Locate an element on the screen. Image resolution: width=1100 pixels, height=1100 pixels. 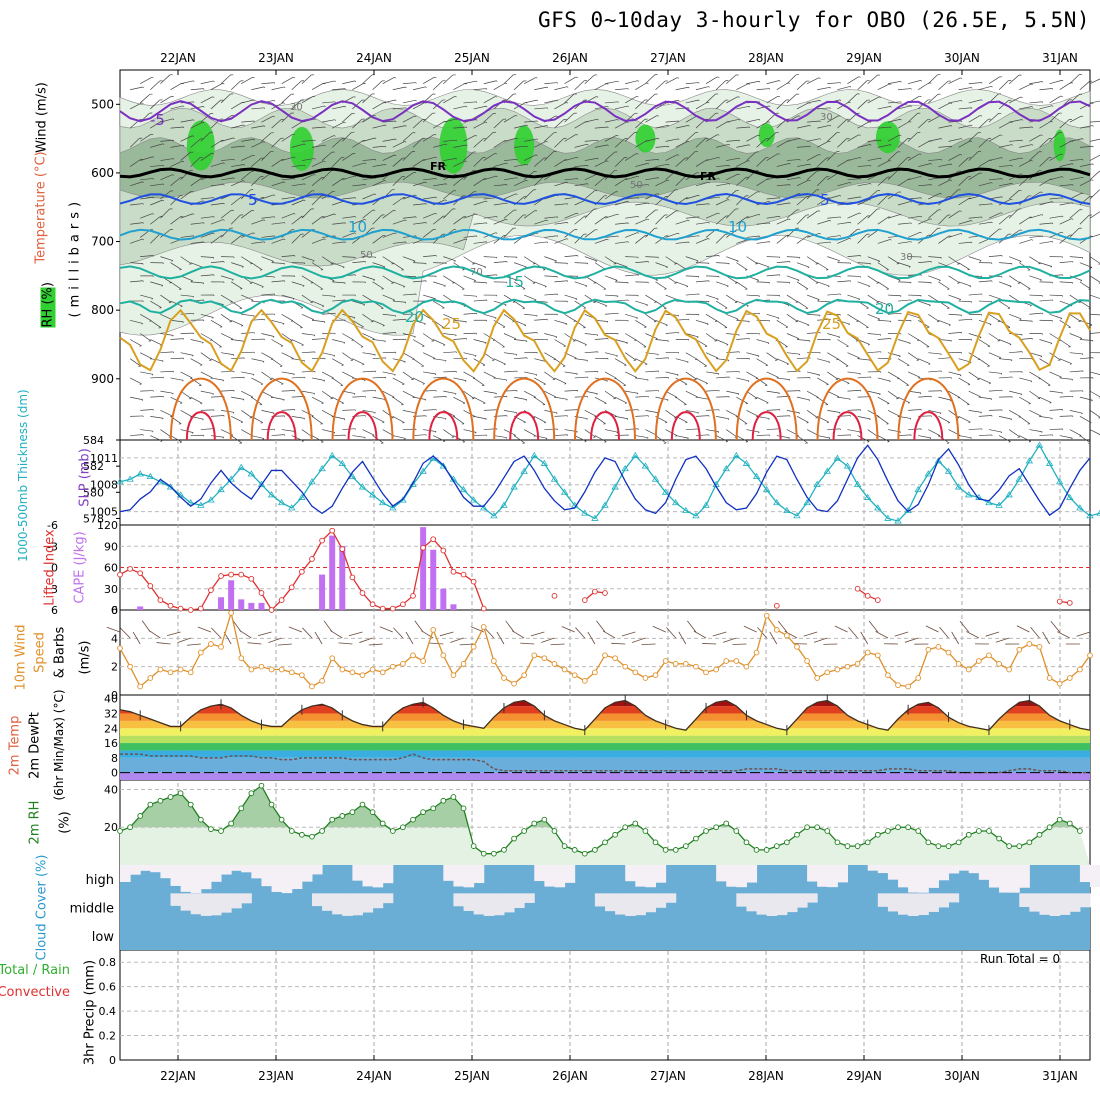
thickness-tick-label: 582 is located at coordinates (93, 466).